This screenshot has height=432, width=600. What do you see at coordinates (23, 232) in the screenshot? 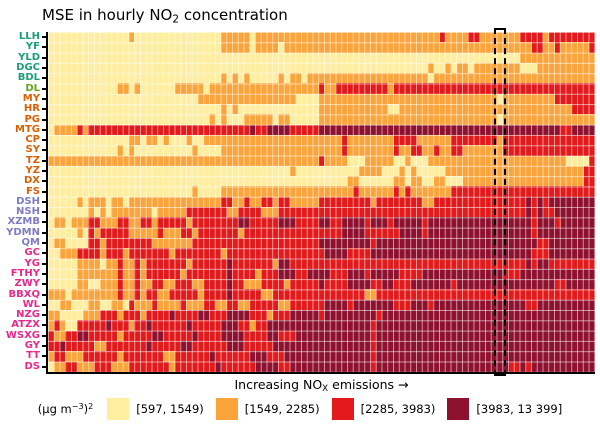
I see `row-label-text: YDMN` at bounding box center [23, 232].